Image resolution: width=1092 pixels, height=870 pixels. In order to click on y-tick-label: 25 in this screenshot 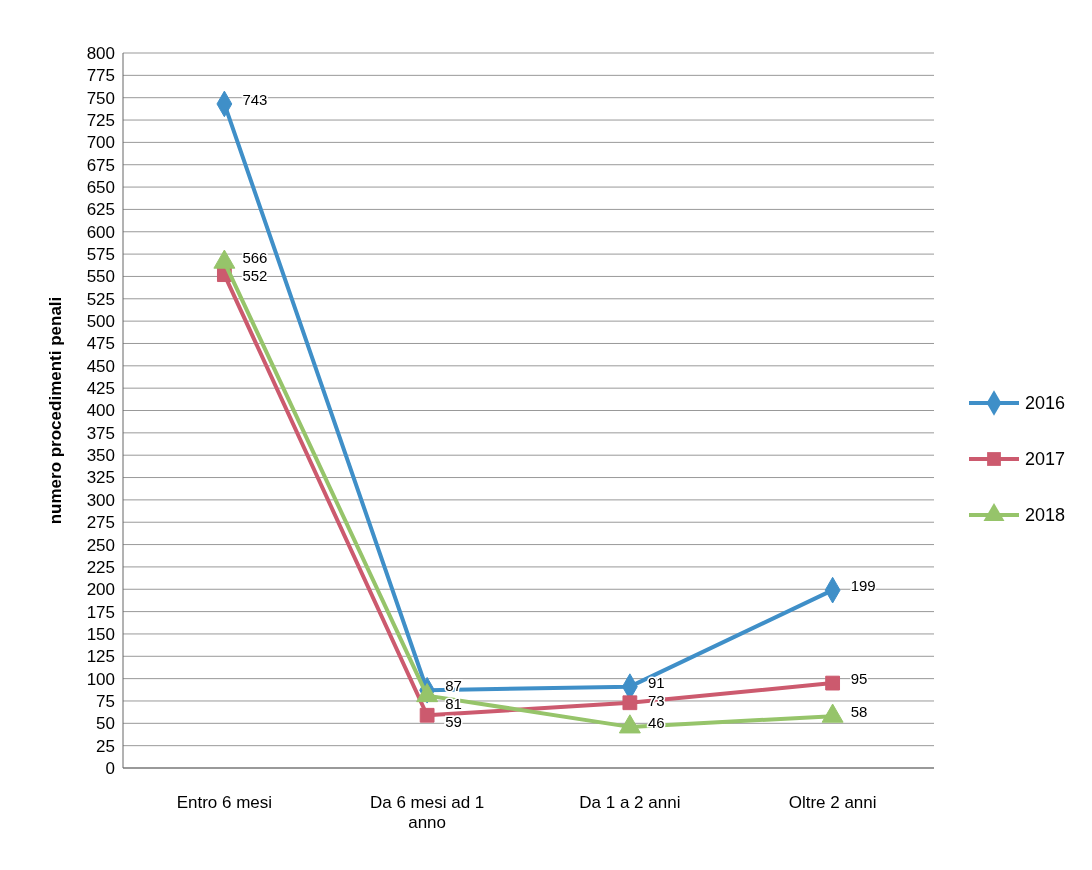, I will do `click(105, 746)`.